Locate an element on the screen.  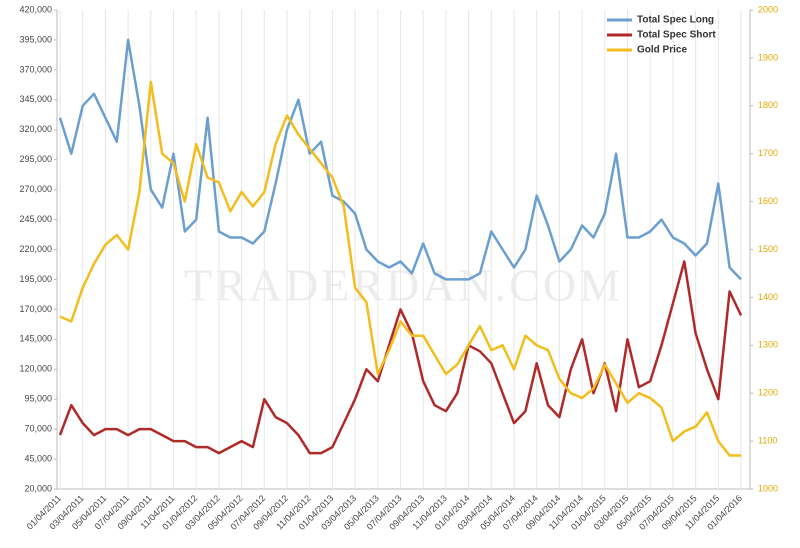
y2-tick-label: 1500 is located at coordinates (768, 249).